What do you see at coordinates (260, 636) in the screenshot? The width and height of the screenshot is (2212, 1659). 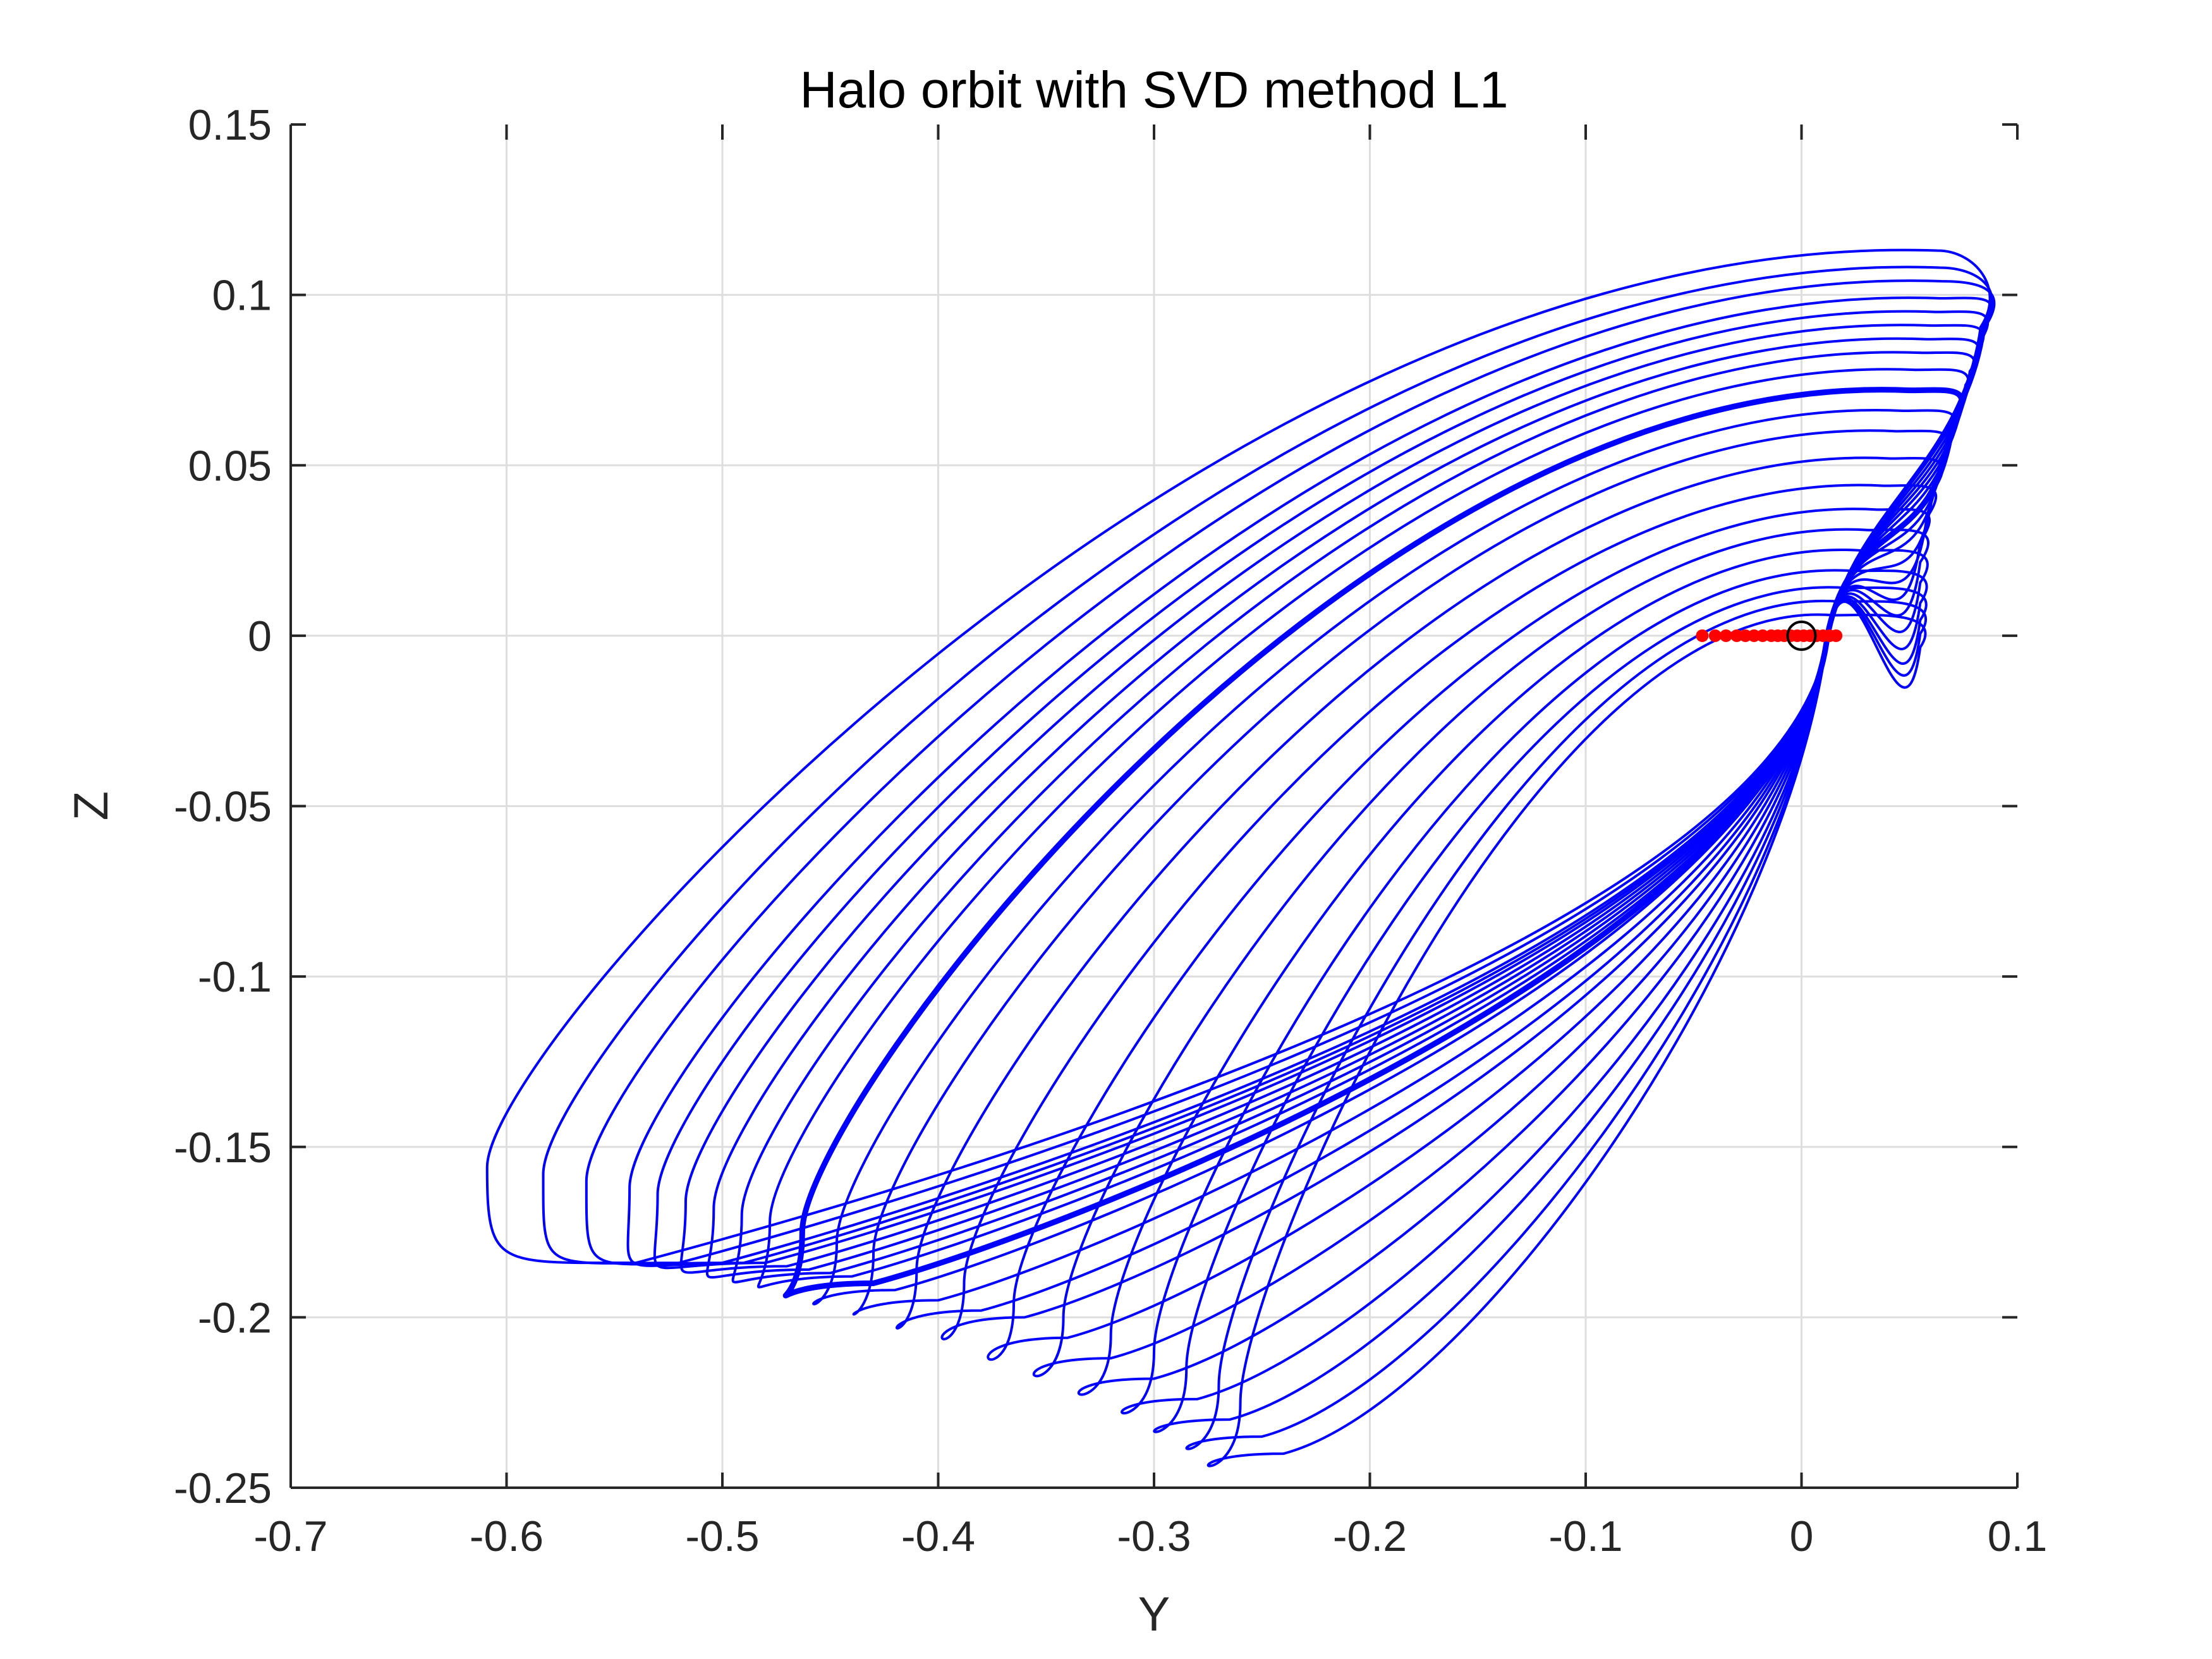 I see `y-tick-label: 0` at bounding box center [260, 636].